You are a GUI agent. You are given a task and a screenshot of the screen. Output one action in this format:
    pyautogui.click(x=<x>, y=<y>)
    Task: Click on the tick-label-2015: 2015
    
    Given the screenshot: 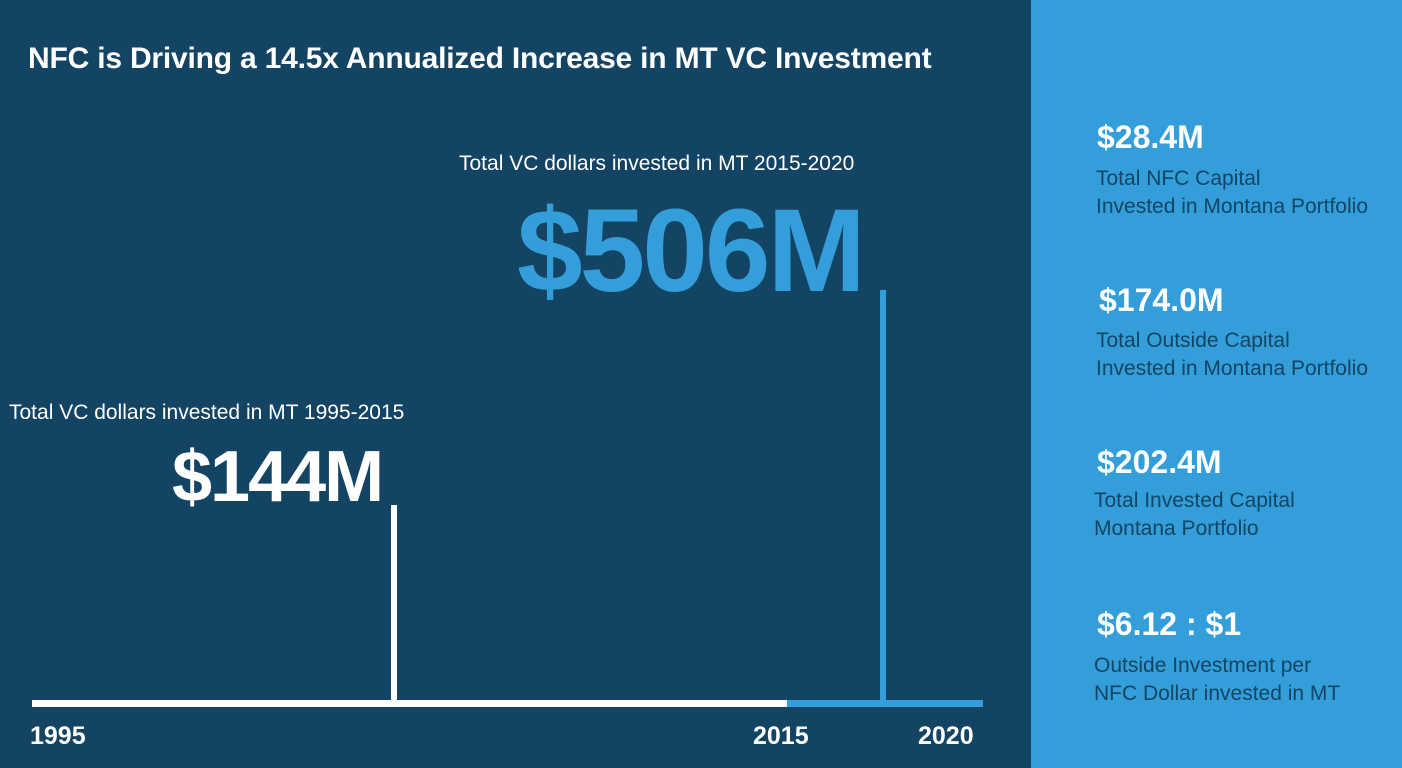 What is the action you would take?
    pyautogui.click(x=781, y=736)
    